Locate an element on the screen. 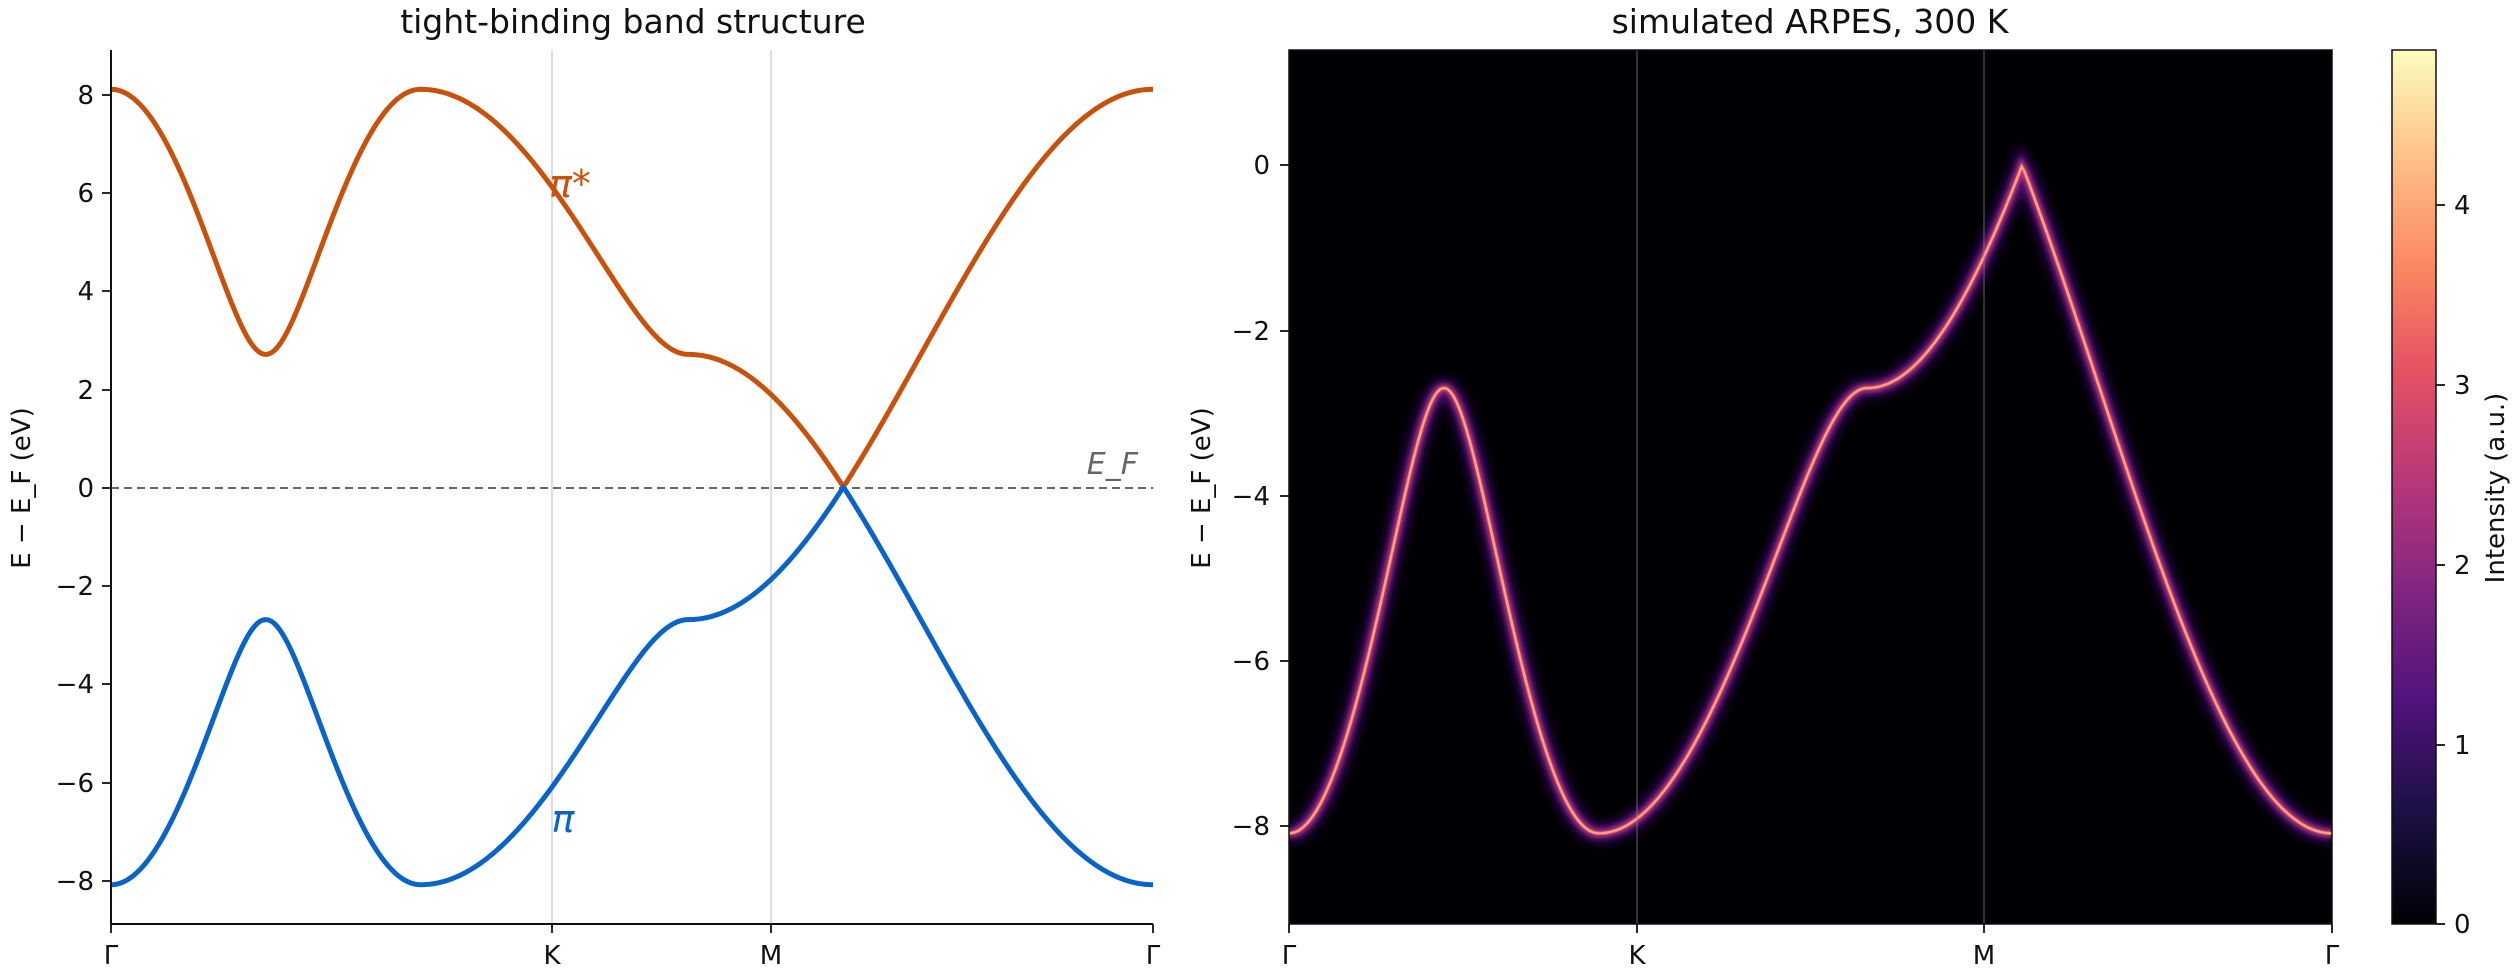  left-y-ticks: 8 6 4 2 0 −2 −4 −6 −8 is located at coordinates (83, 489).